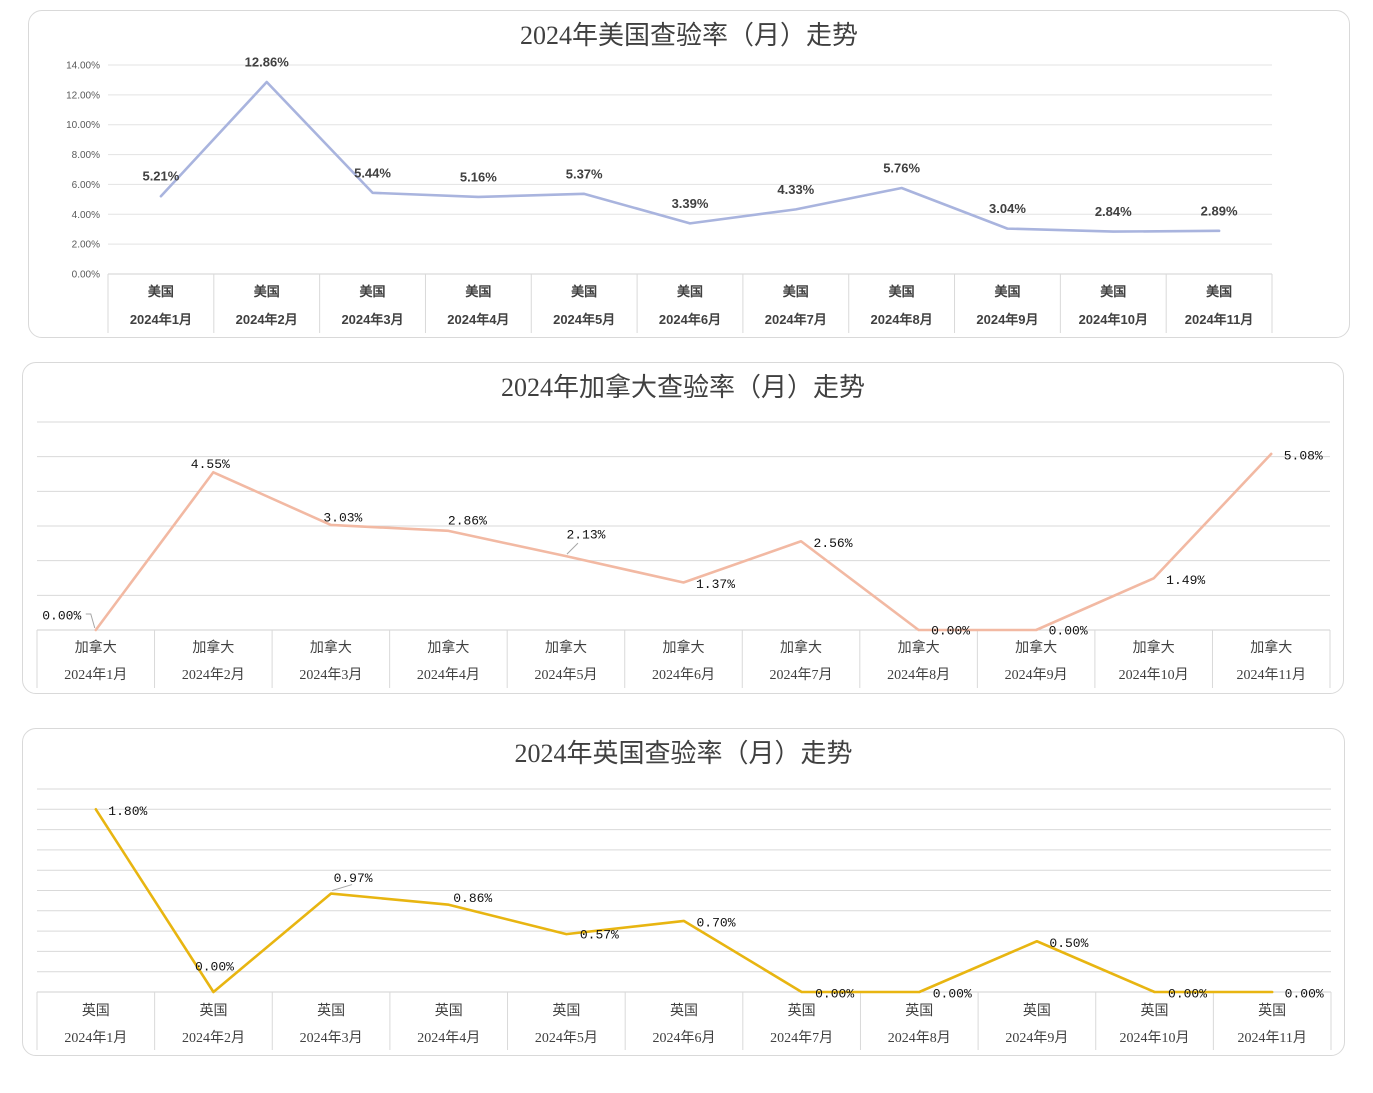 This screenshot has height=1093, width=1373. I want to click on data-label: 2.13%, so click(585, 535).